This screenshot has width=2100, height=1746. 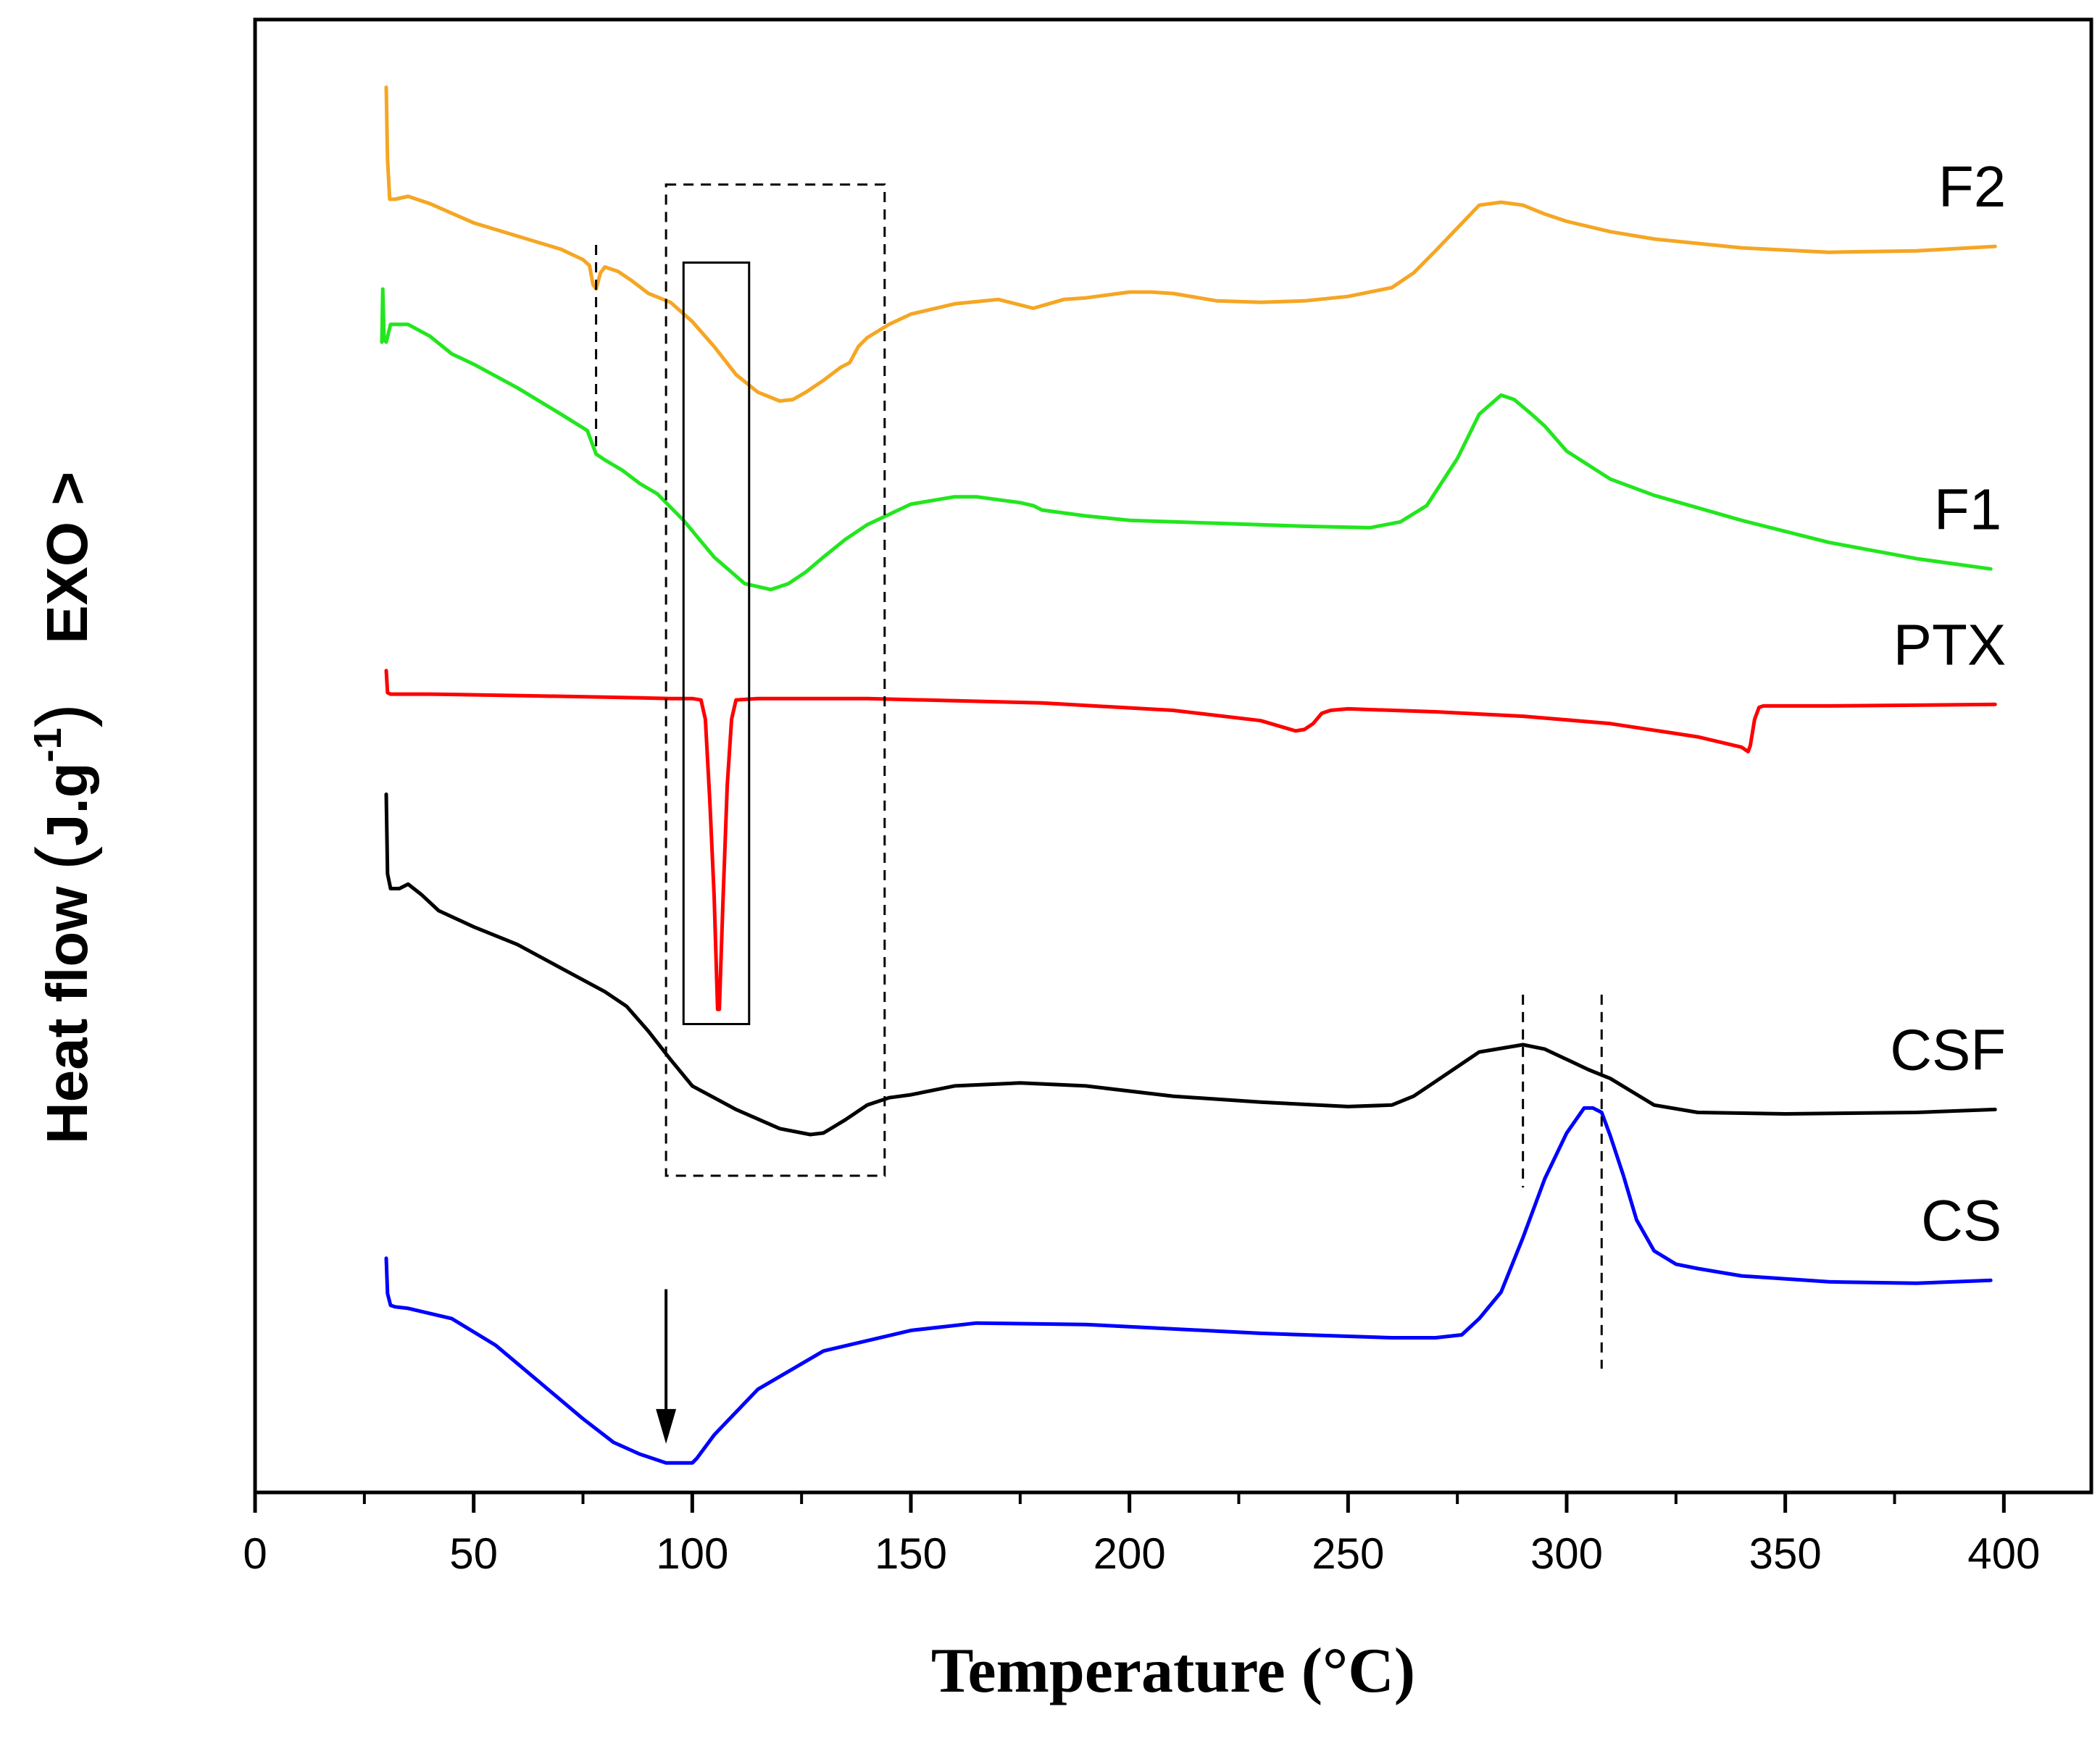 What do you see at coordinates (67, 804) in the screenshot?
I see `y-axis-label-unit: J.g` at bounding box center [67, 804].